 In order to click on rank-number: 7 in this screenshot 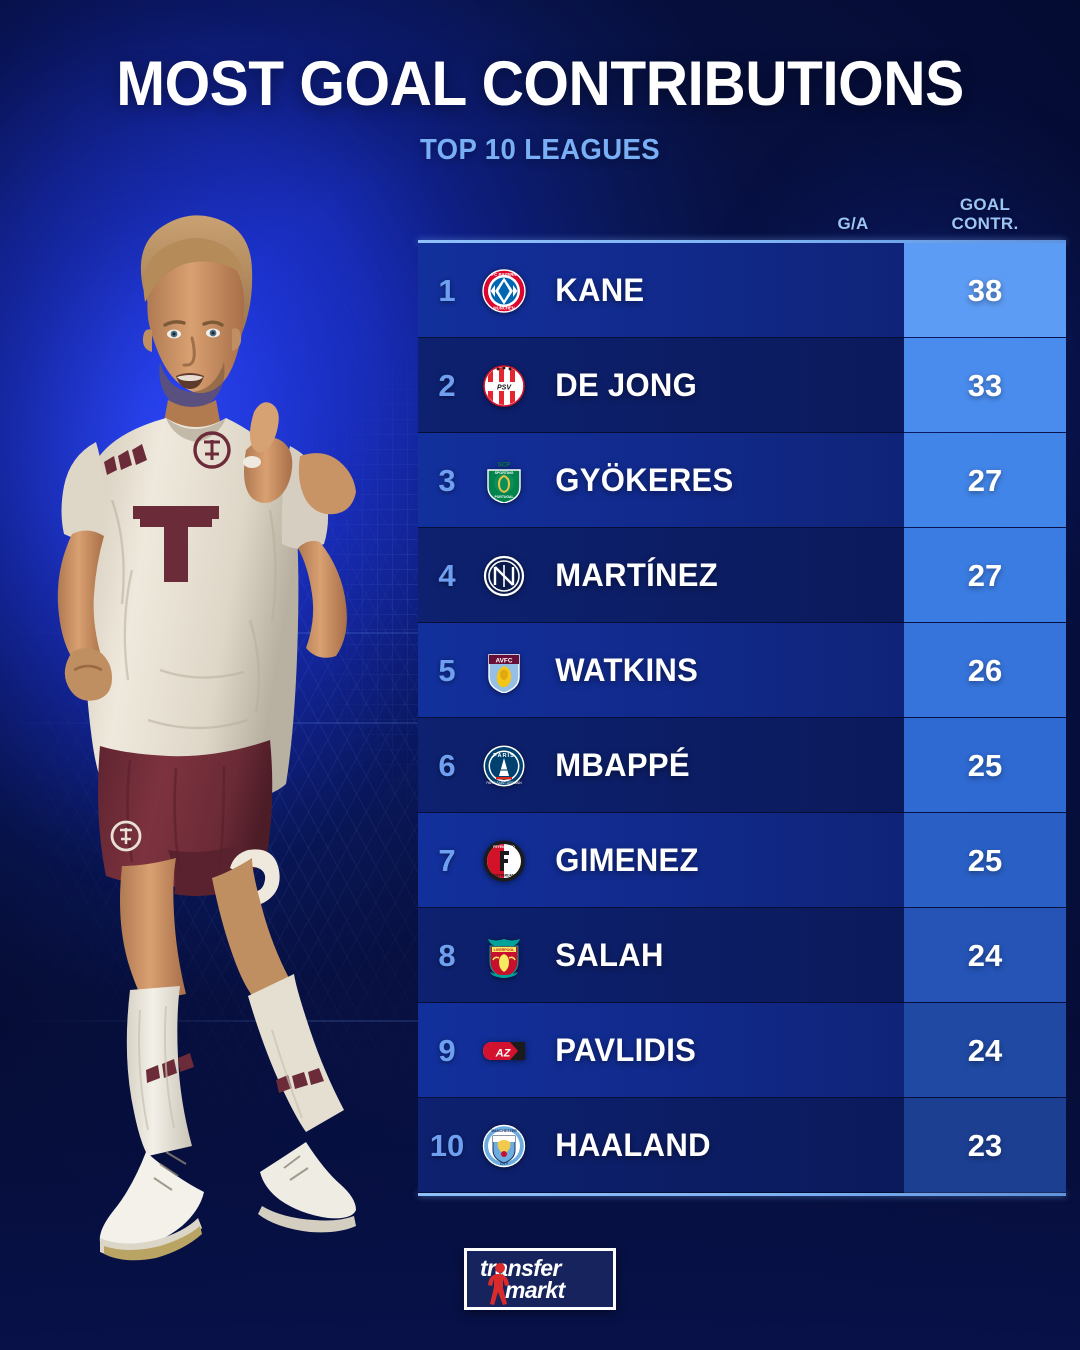, I will do `click(447, 860)`.